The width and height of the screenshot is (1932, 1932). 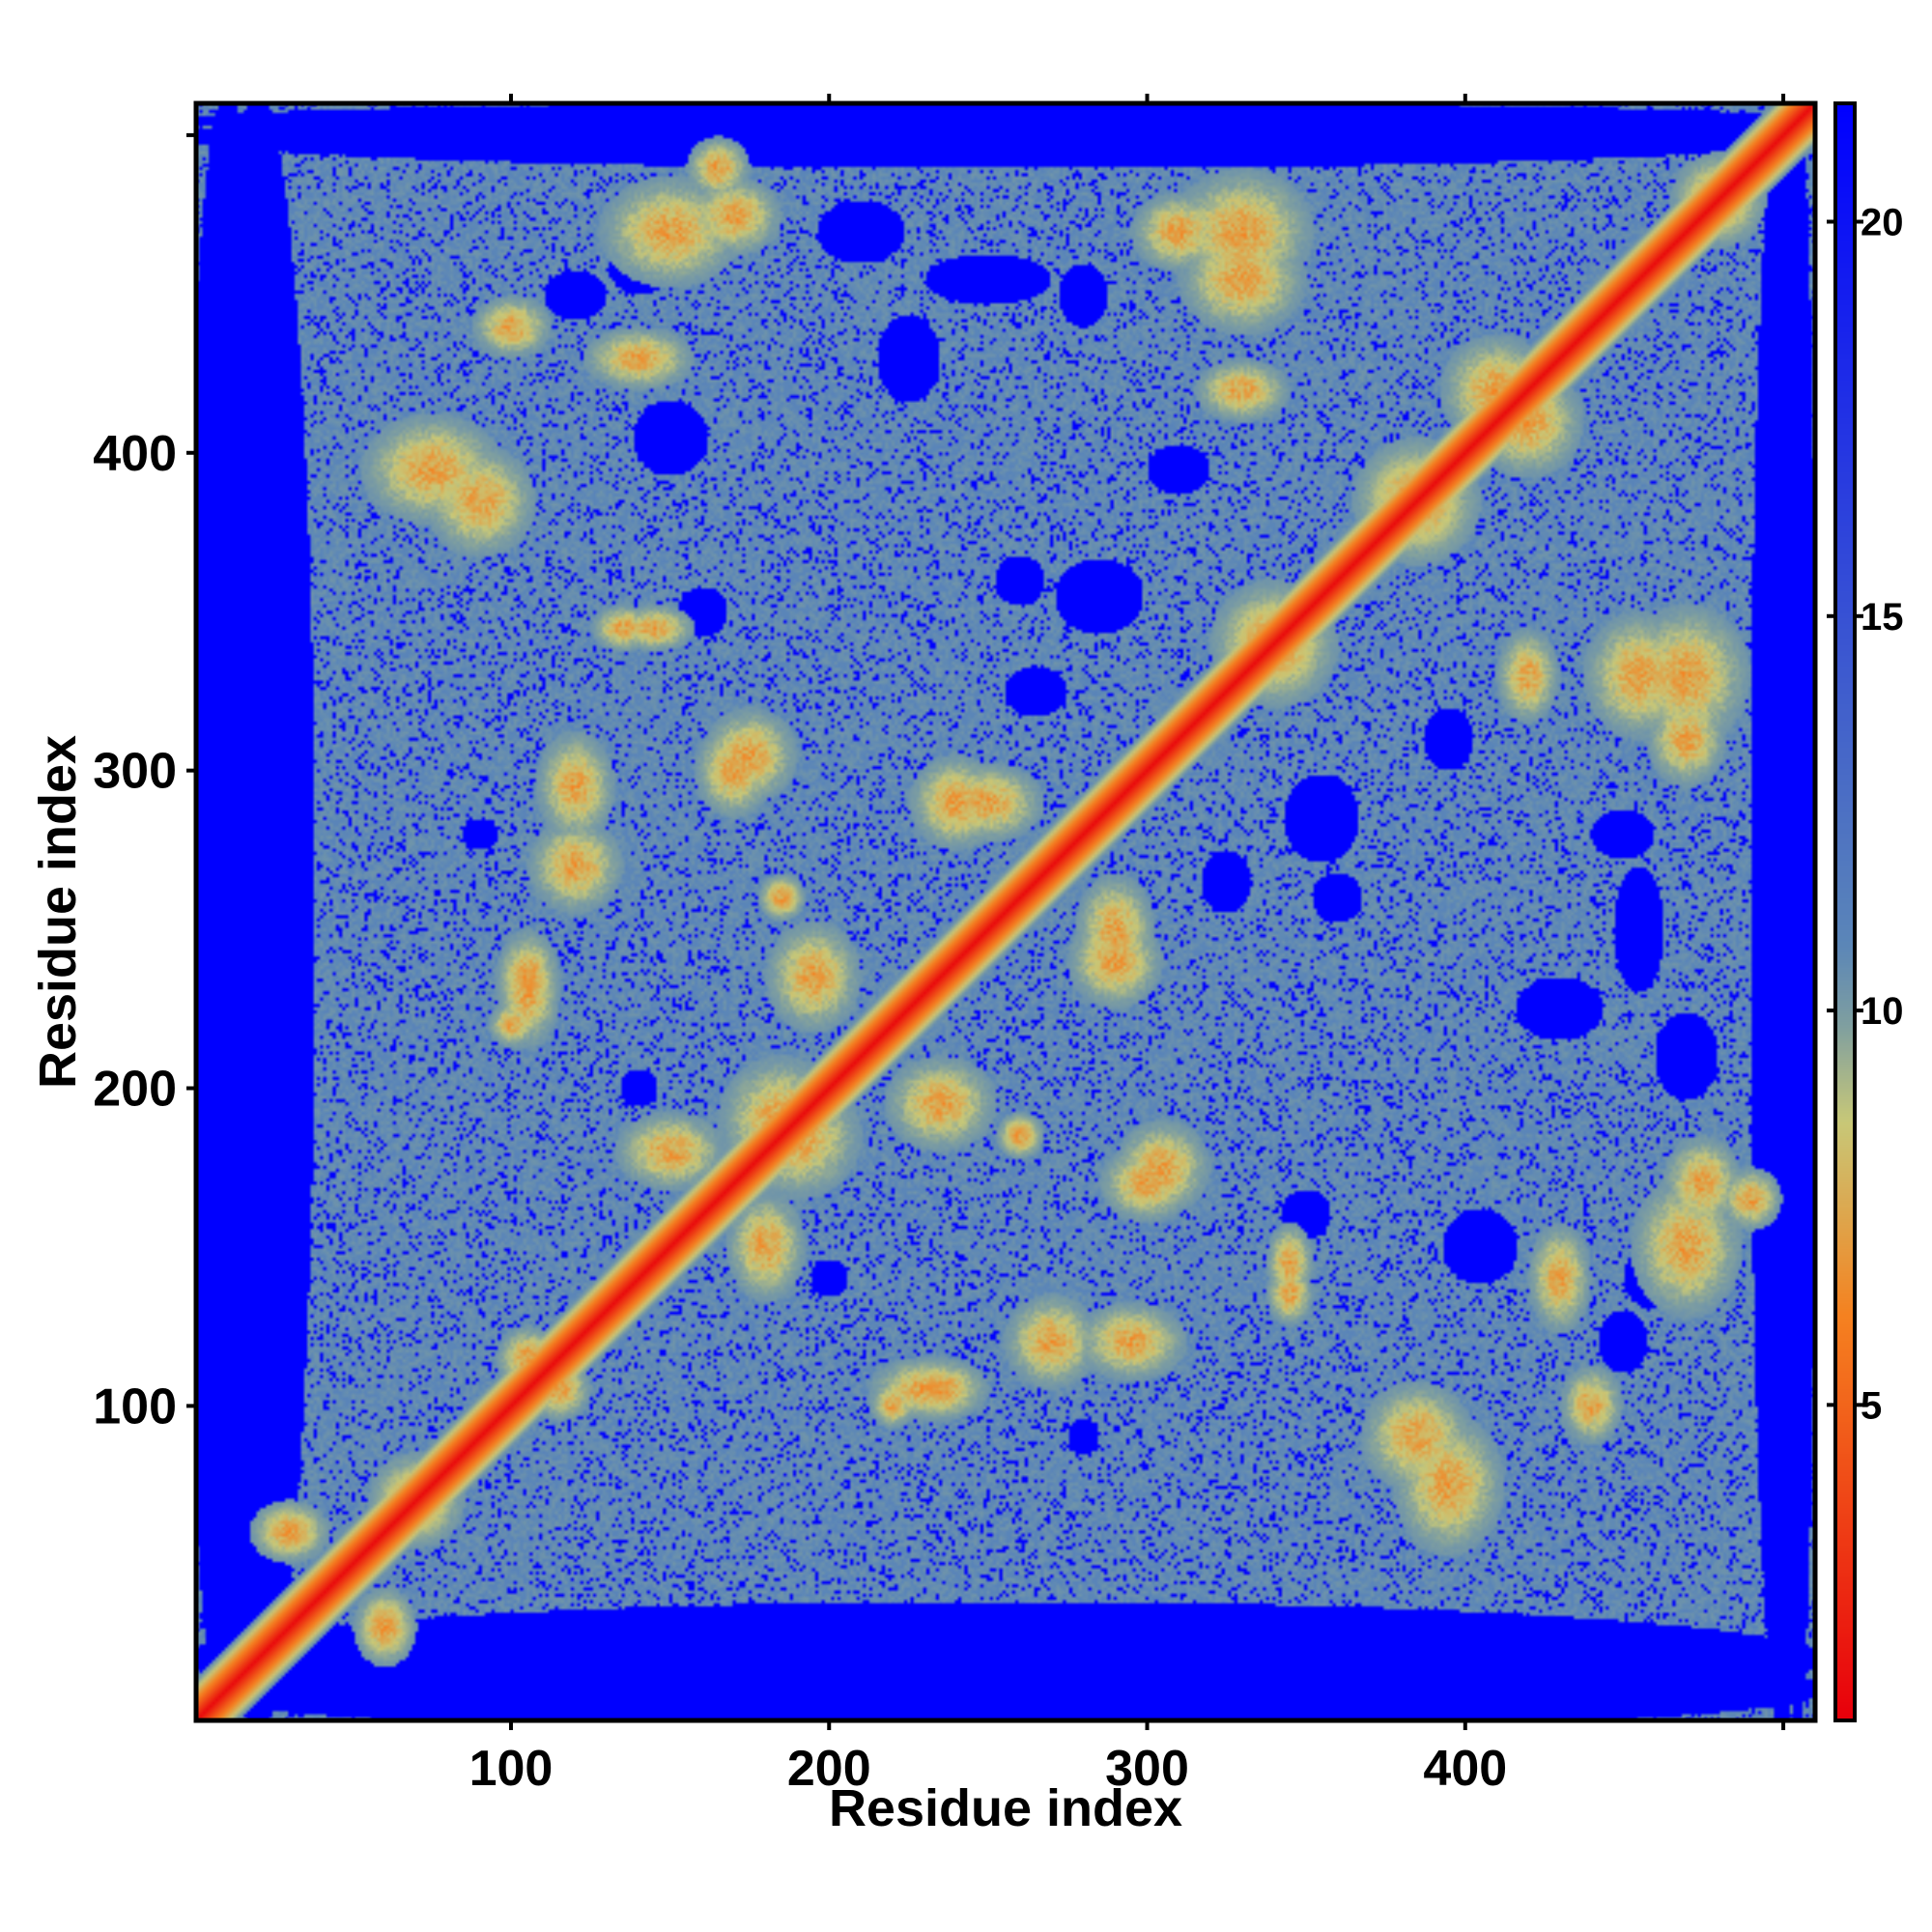 What do you see at coordinates (1865, 814) in the screenshot?
I see `colorbar-ticks: 5 10 15 20` at bounding box center [1865, 814].